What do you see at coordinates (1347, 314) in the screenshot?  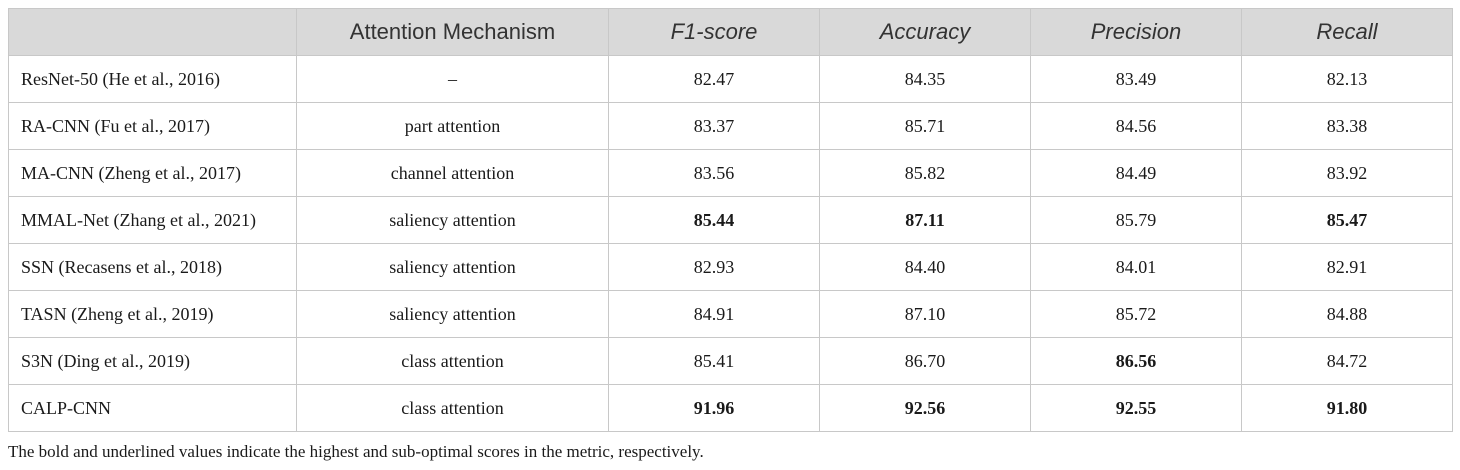 I see `cell-recall: 84.88` at bounding box center [1347, 314].